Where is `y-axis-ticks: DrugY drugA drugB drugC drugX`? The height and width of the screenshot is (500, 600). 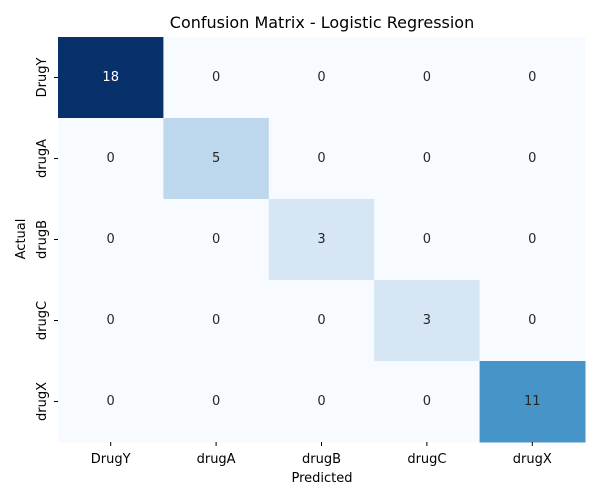
y-axis-ticks: DrugY drugA drugB drugC drugX is located at coordinates (46, 239).